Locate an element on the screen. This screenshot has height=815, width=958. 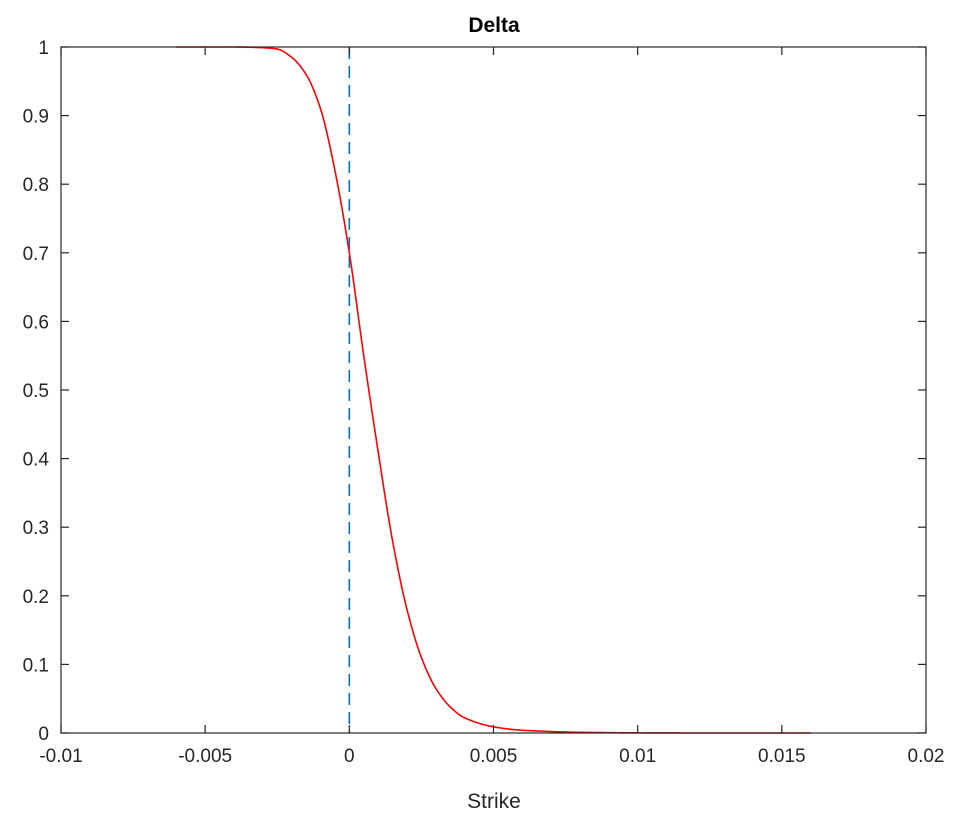
x-tick-label: 0.01 is located at coordinates (637, 756).